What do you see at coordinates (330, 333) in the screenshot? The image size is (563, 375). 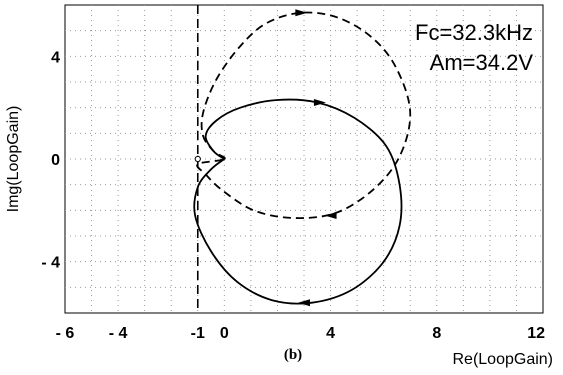 I see `x-tick-label: 4` at bounding box center [330, 333].